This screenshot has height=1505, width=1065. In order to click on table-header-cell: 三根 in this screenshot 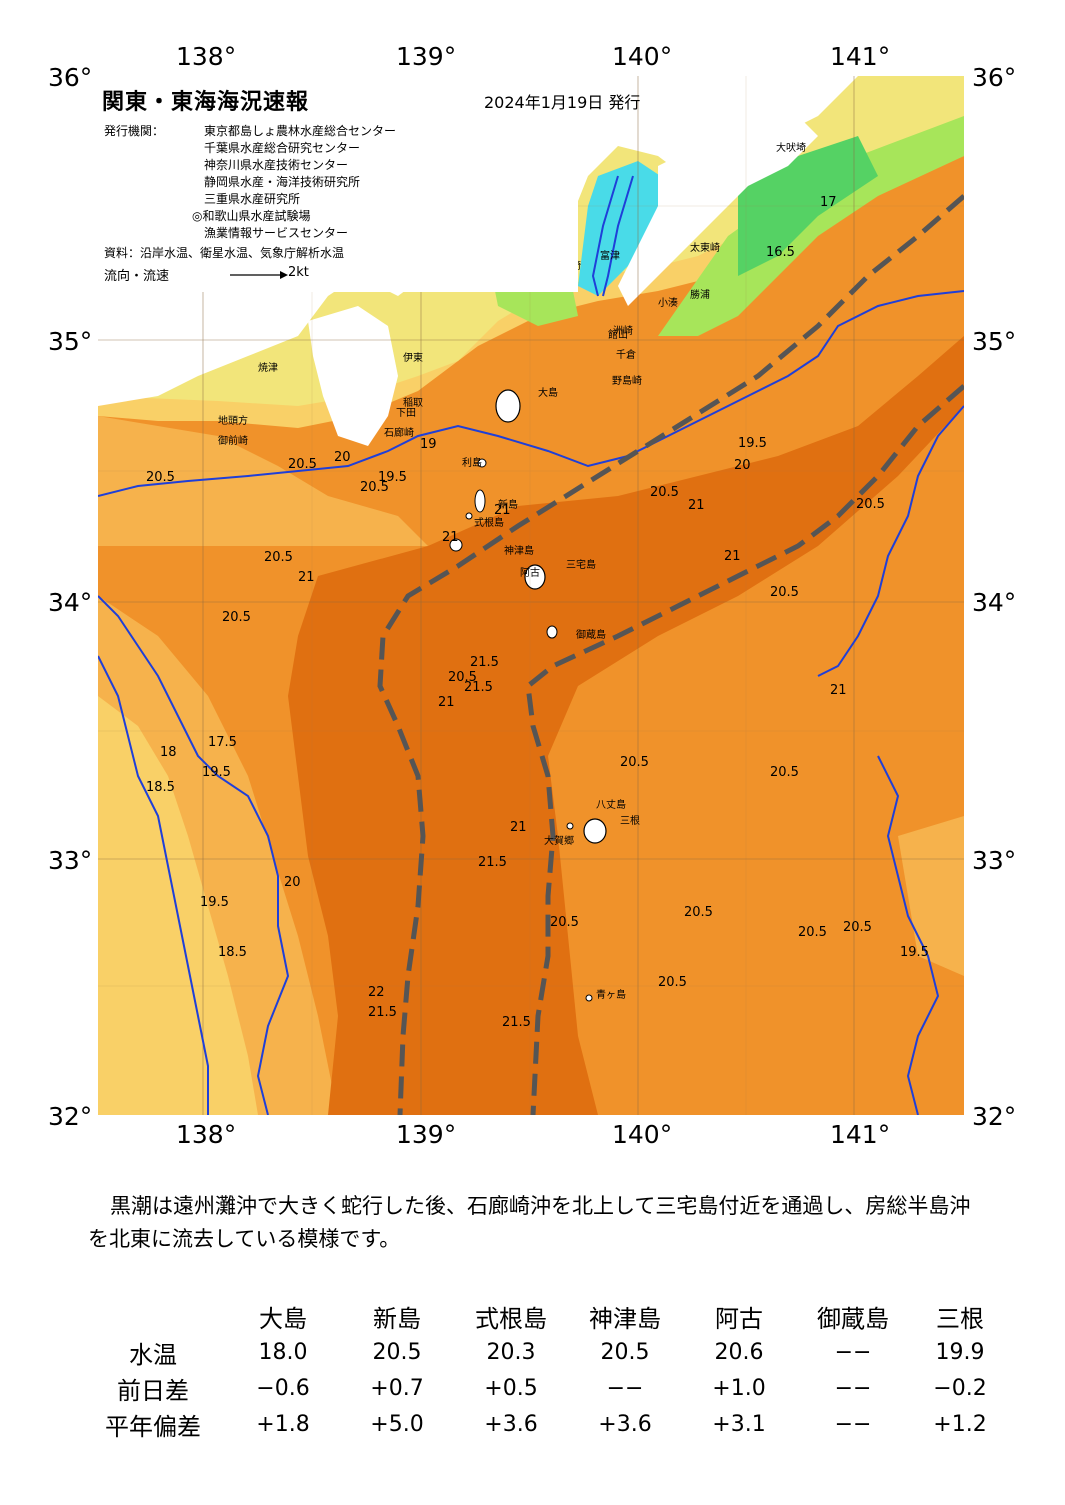, I will do `click(960, 1318)`.